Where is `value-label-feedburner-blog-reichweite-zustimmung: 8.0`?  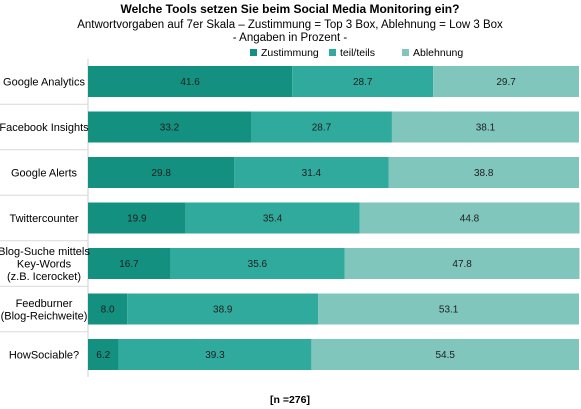 value-label-feedburner-blog-reichweite-zustimmung: 8.0 is located at coordinates (108, 310).